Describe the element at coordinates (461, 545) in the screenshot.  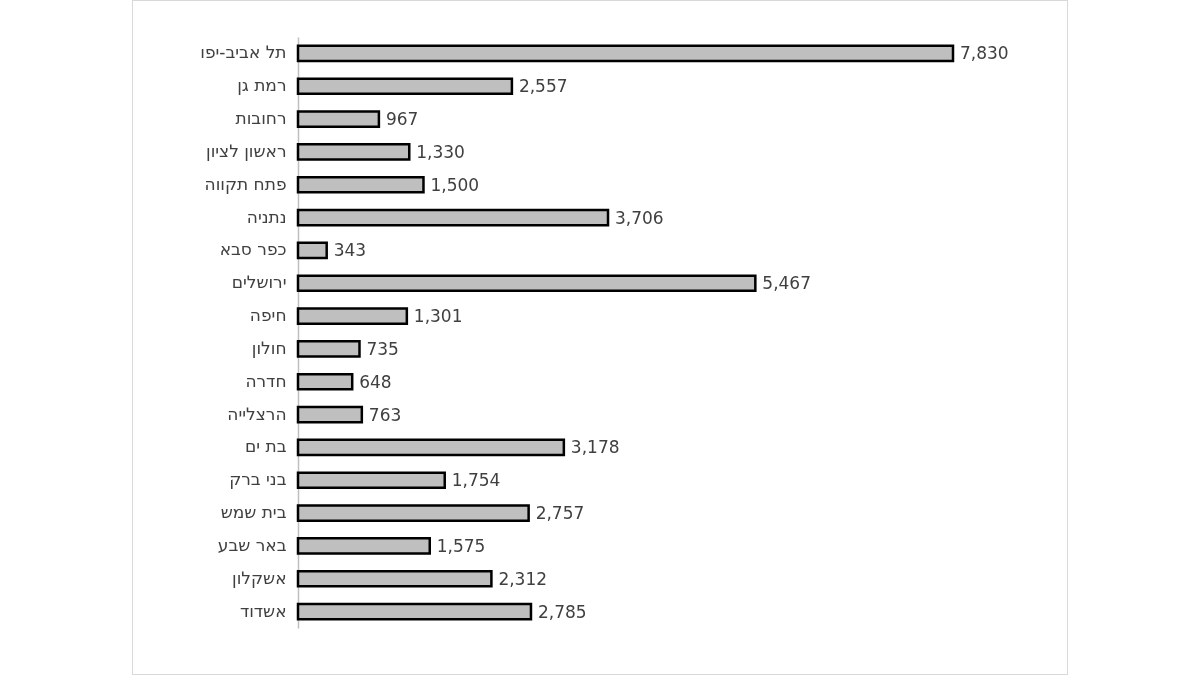
I see `data-label: 1,575` at that location.